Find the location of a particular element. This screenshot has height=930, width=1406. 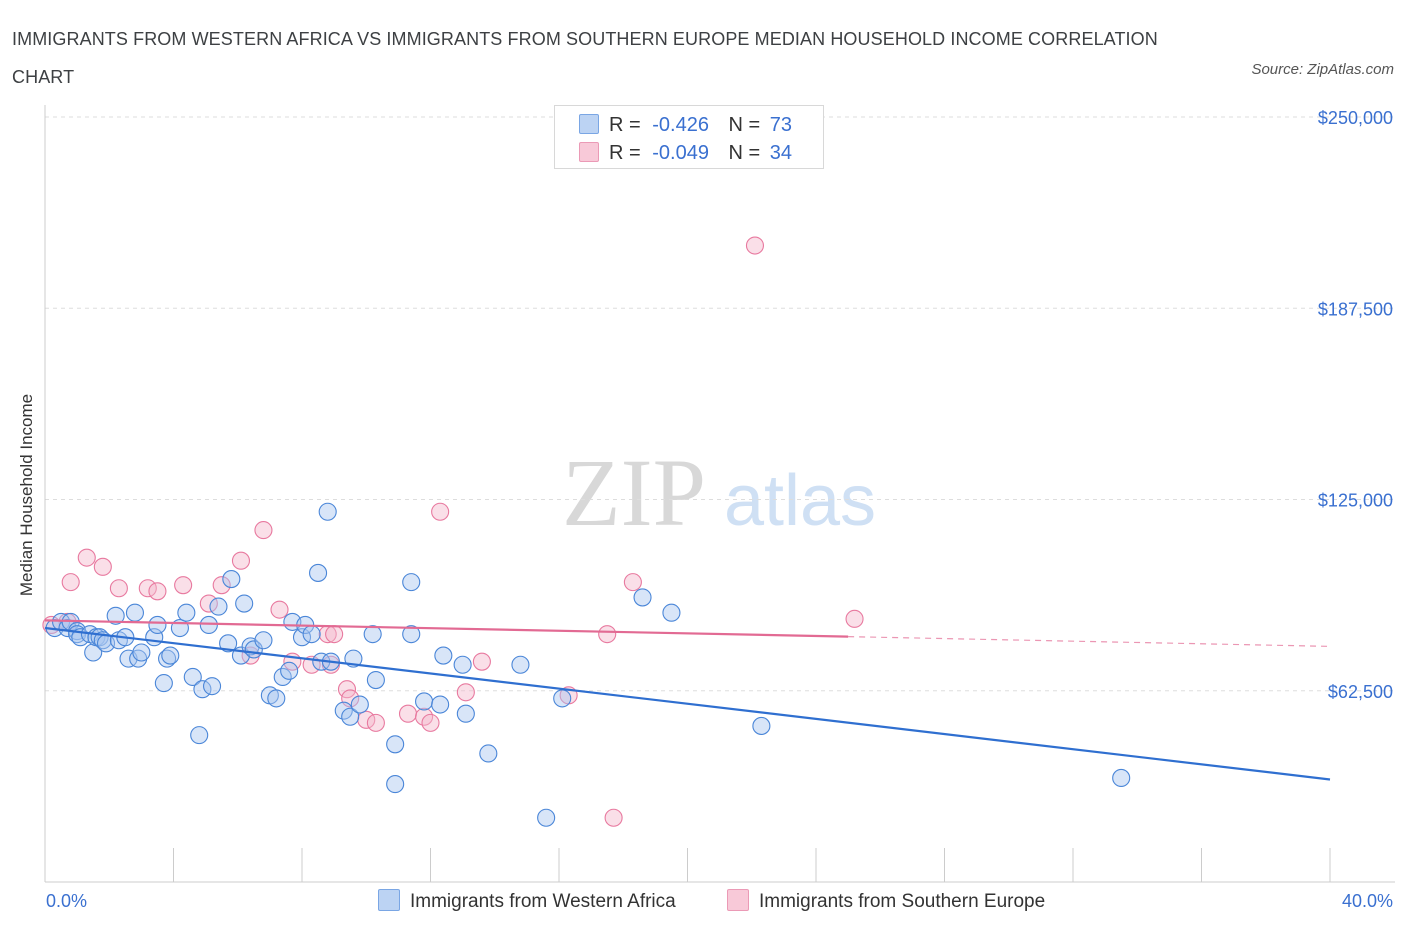

y-tick-labels: $62,500 $125,000 $187,500 $250,000 is located at coordinates (1355, 405).